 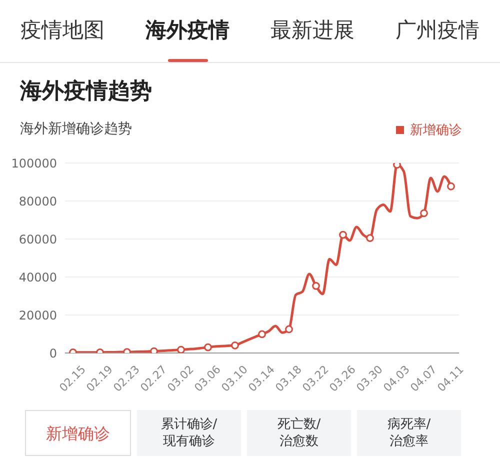 What do you see at coordinates (53, 353) in the screenshot?
I see `y-tick-label: 0` at bounding box center [53, 353].